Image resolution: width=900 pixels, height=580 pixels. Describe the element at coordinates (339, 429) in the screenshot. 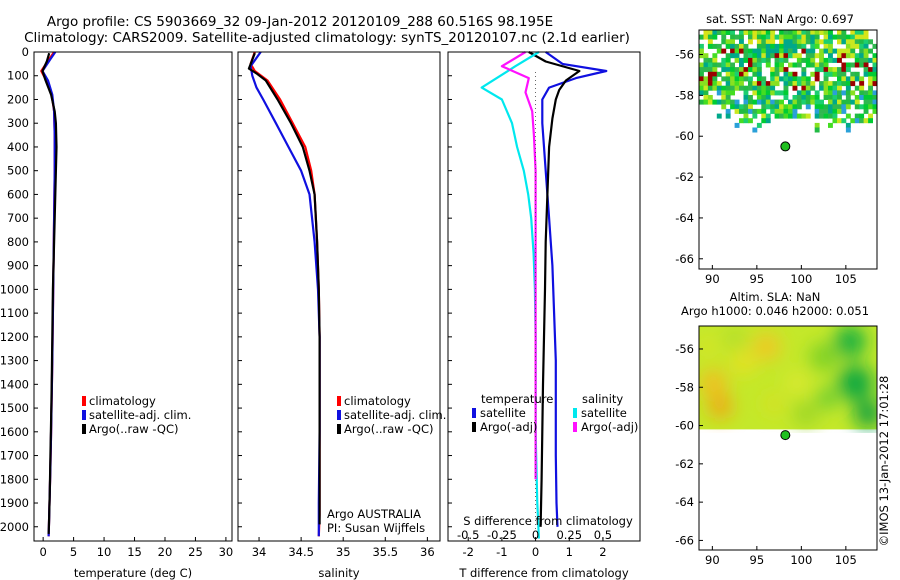

I see `salinity-legend-swatch` at that location.